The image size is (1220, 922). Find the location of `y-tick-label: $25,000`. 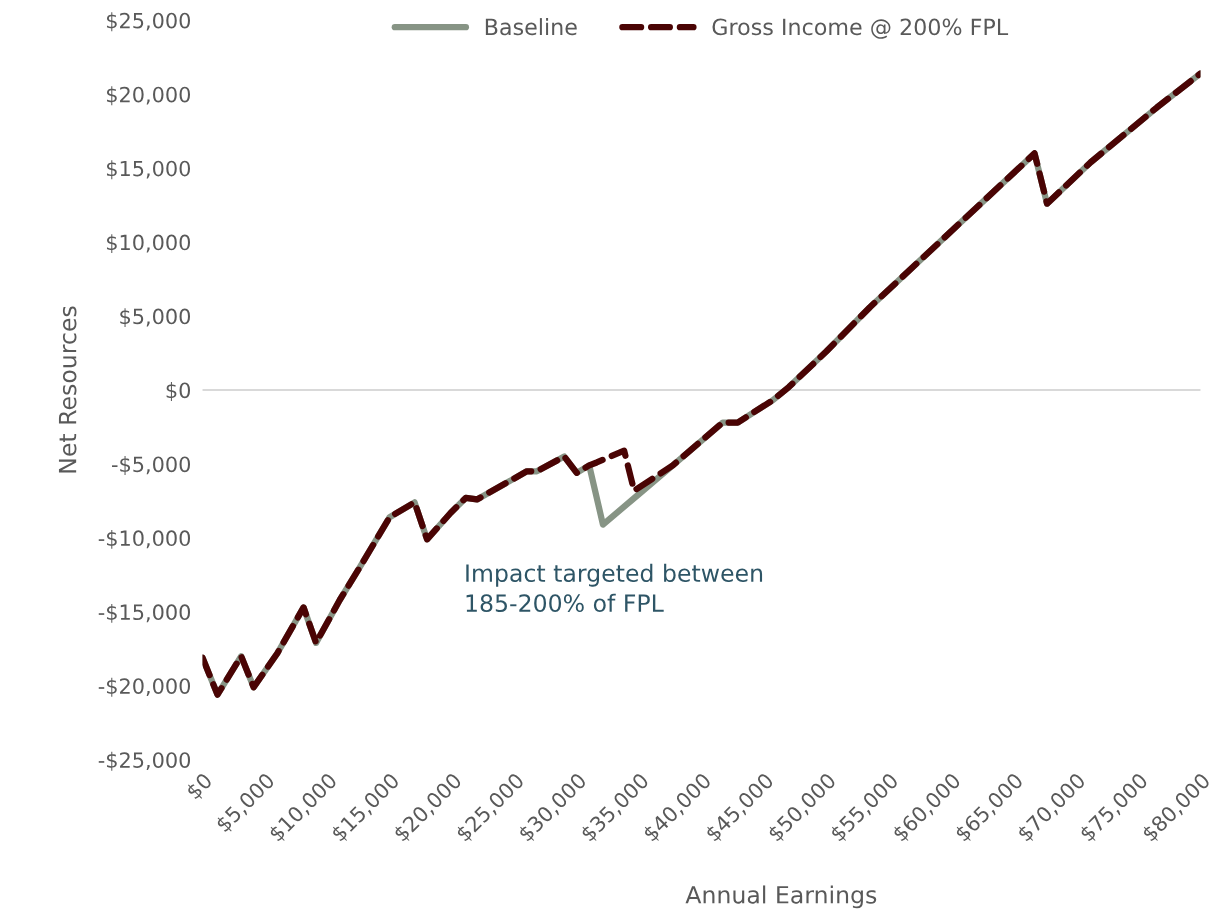

y-tick-label: $25,000 is located at coordinates (148, 22).